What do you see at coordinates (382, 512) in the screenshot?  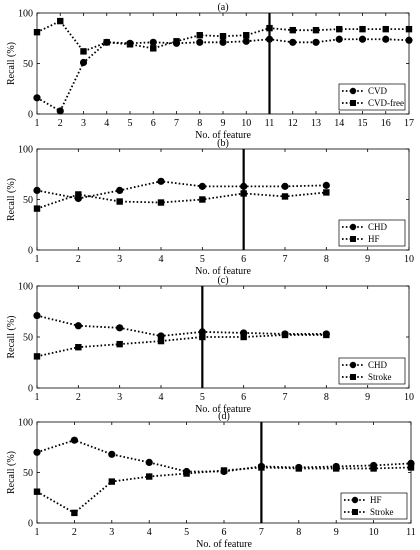 I see `legend-label: Stroke` at bounding box center [382, 512].